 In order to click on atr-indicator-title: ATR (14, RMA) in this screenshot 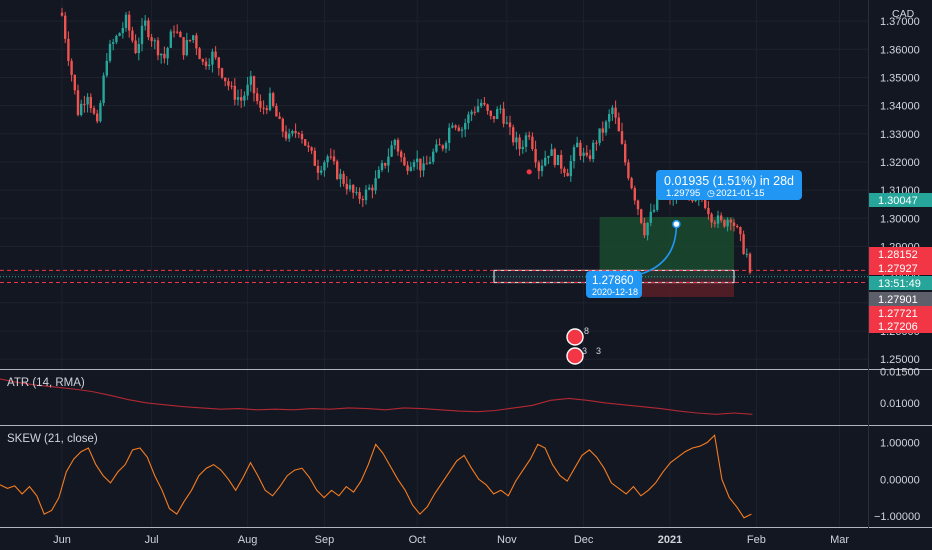, I will do `click(46, 383)`.